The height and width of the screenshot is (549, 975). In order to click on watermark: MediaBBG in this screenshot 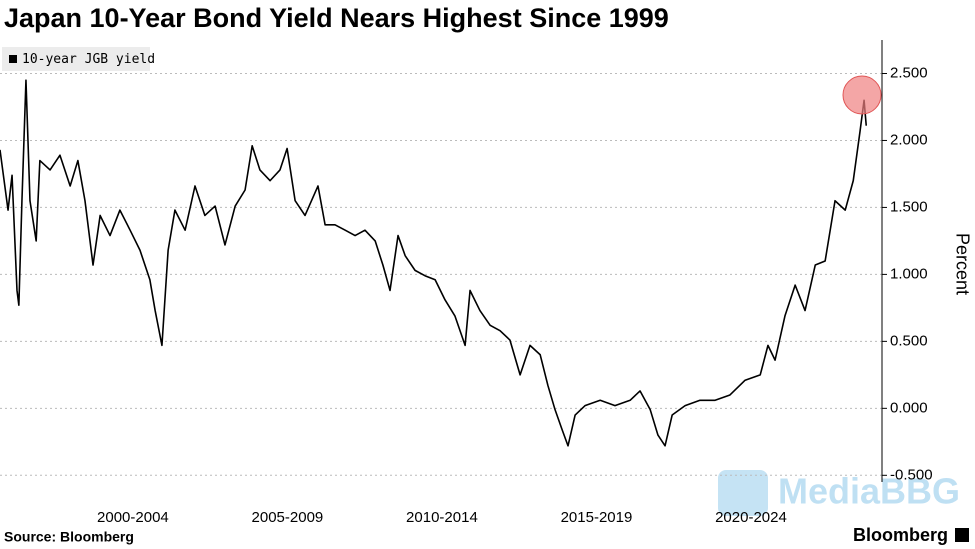, I will do `click(869, 491)`.